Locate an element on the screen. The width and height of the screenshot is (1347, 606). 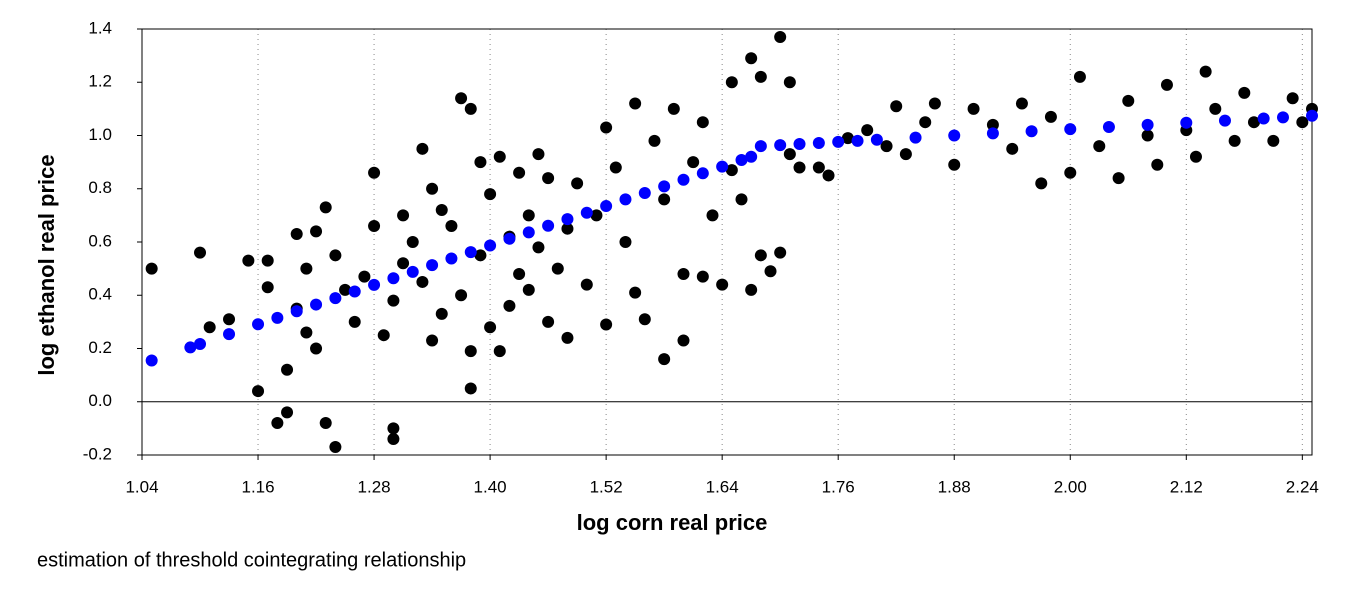
y-tick-label: 0.4 is located at coordinates (100, 294).